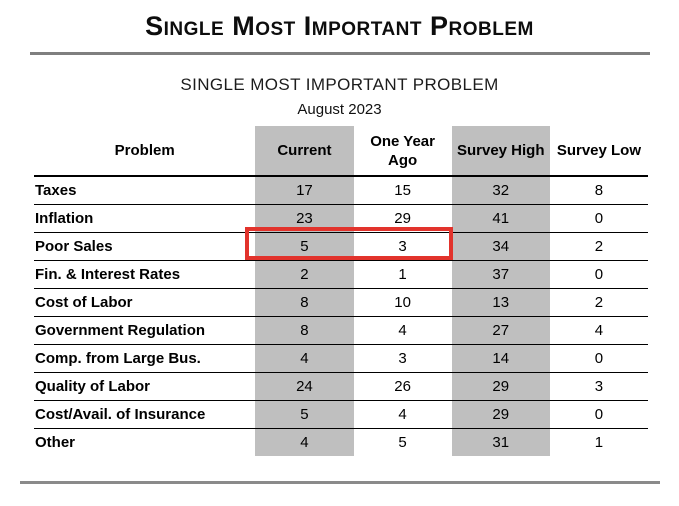 Image resolution: width=679 pixels, height=506 pixels. What do you see at coordinates (598, 386) in the screenshot?
I see `cell-survey-low: 3` at bounding box center [598, 386].